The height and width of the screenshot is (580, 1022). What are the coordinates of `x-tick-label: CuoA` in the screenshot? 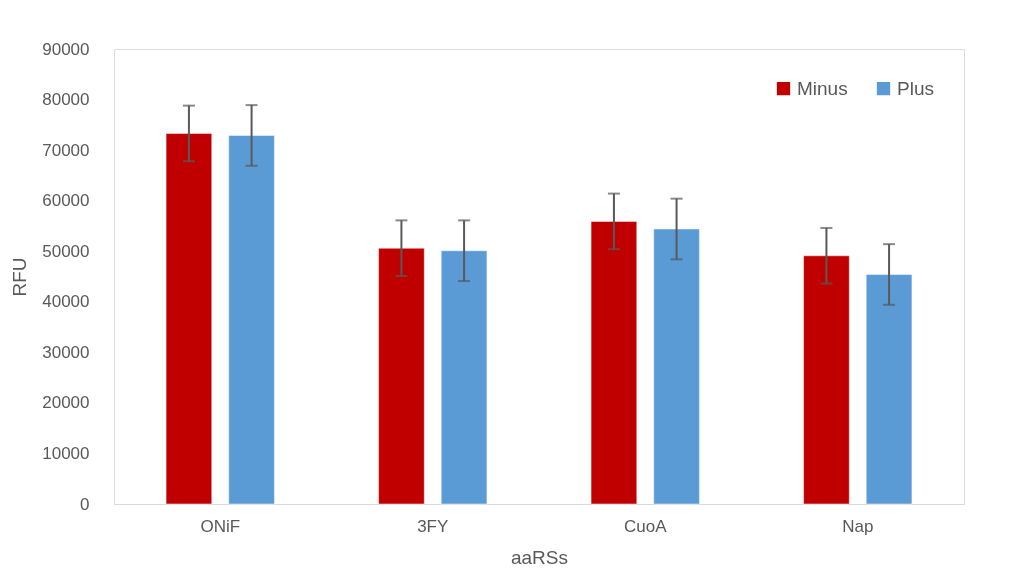 It's located at (645, 526).